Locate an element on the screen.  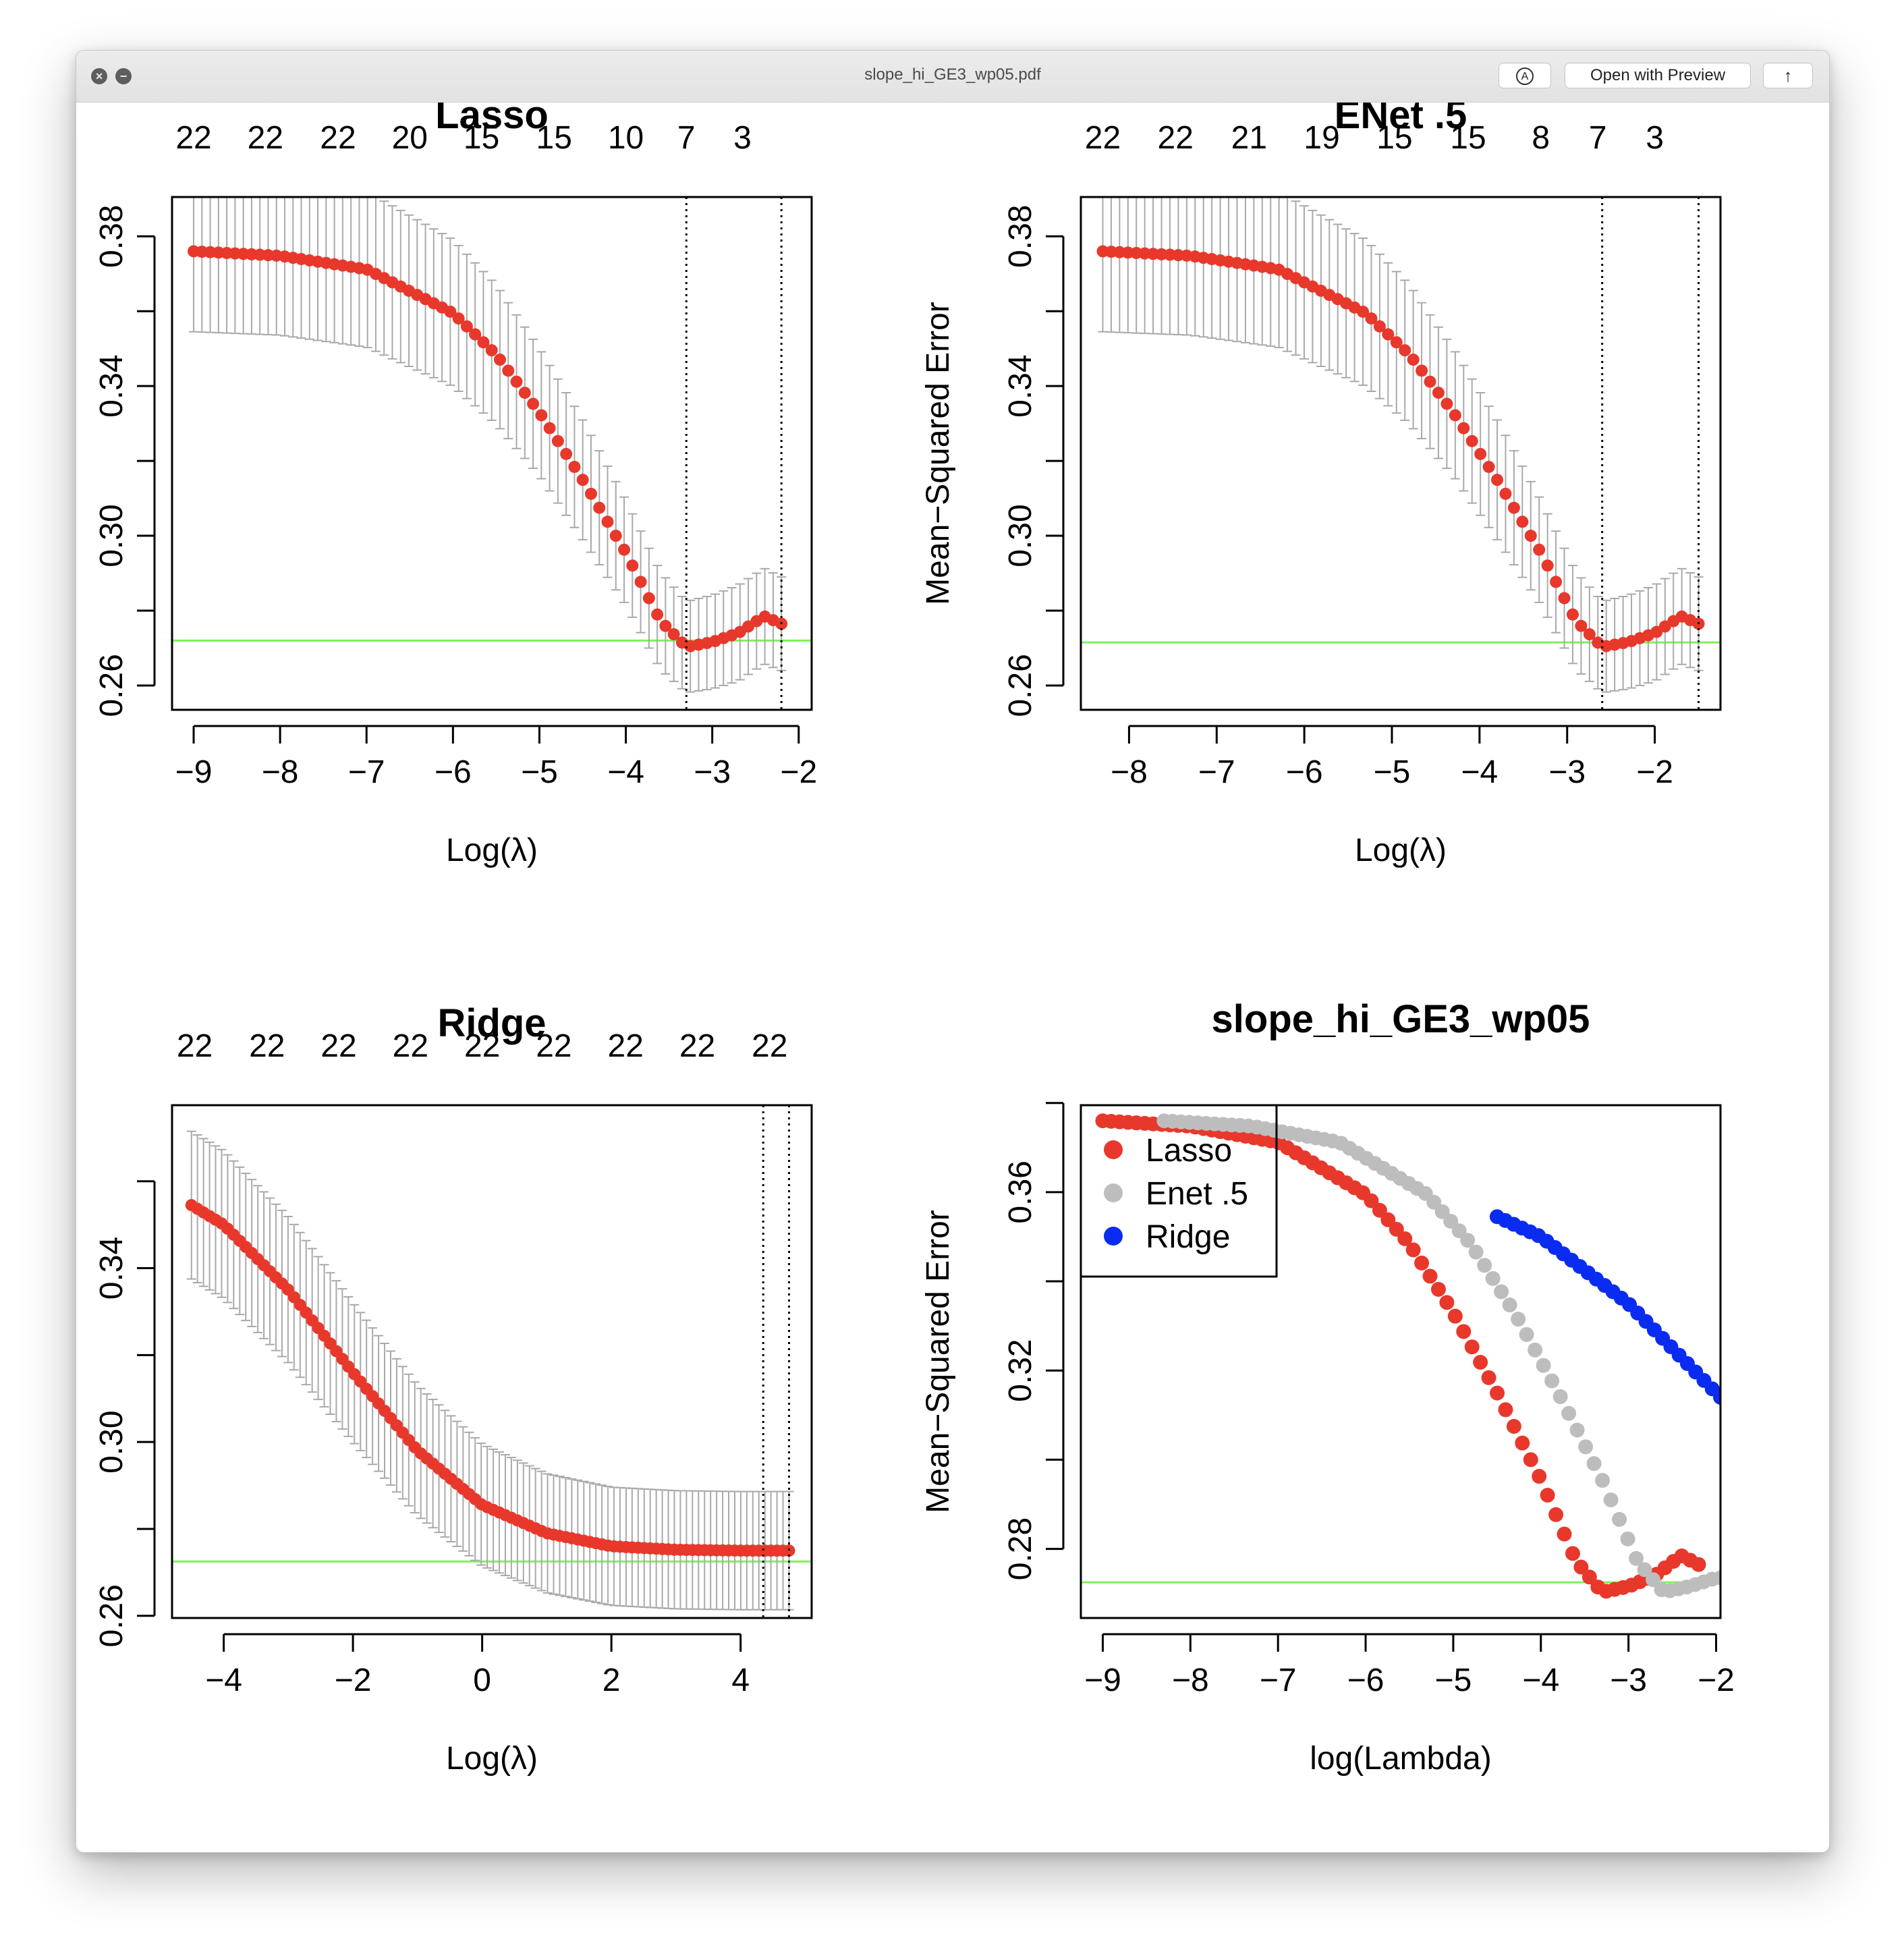
share-icon: ↑ is located at coordinates (1788, 75).